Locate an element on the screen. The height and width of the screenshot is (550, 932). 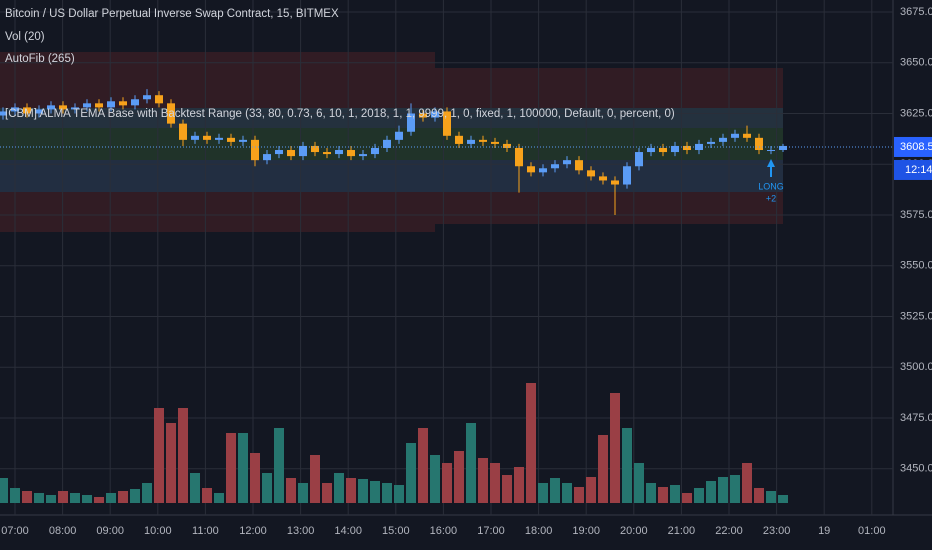
y-tick-label: 3550.0 is located at coordinates (916, 266).